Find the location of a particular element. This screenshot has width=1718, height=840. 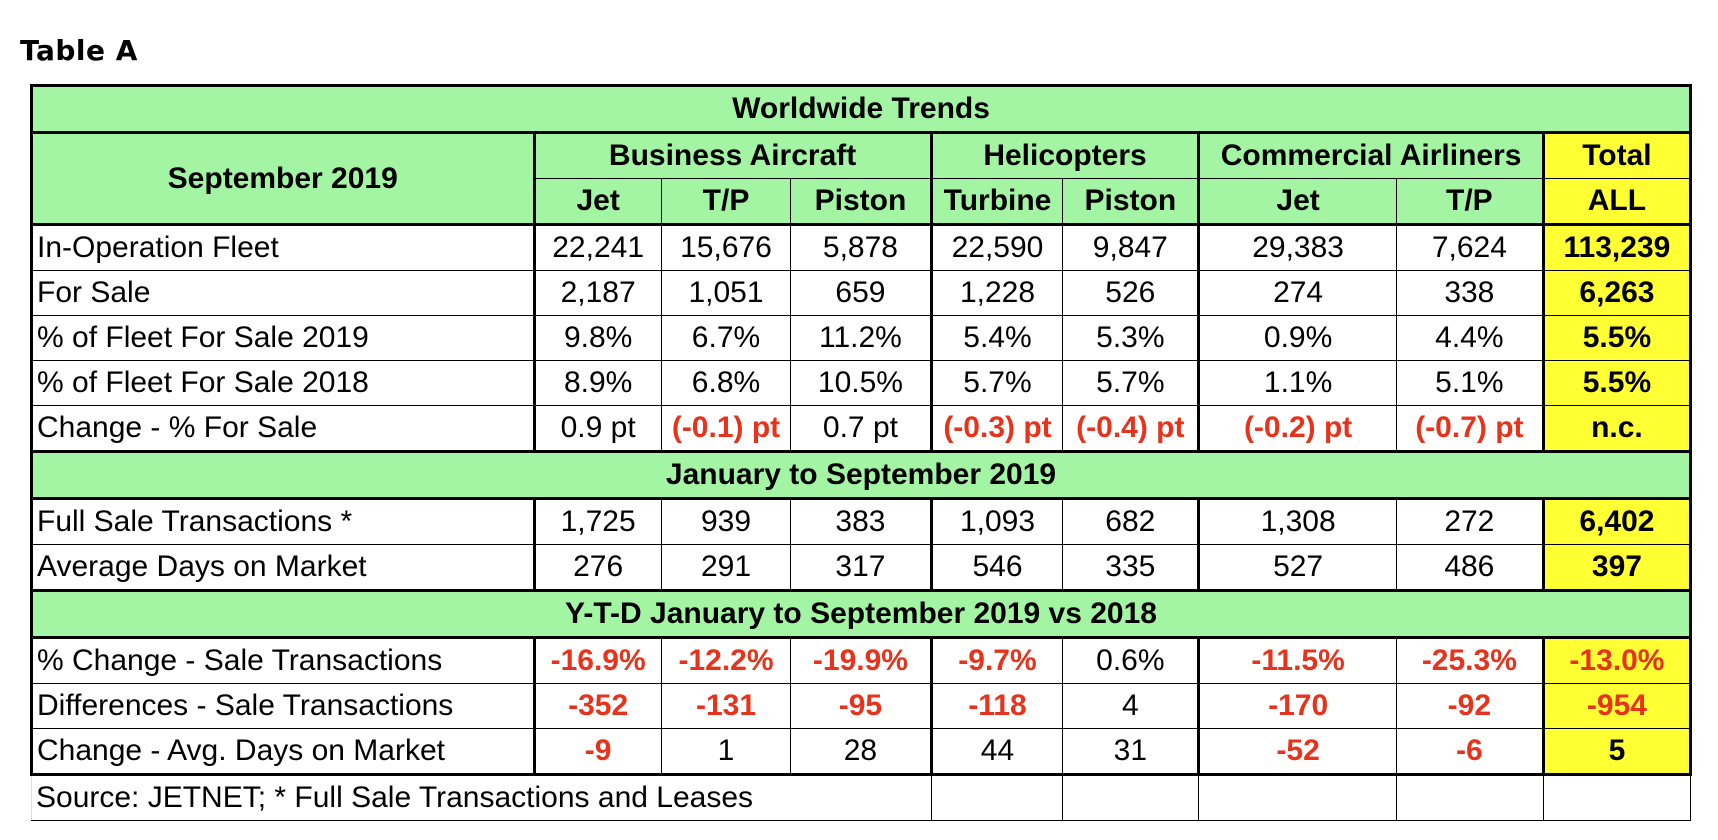

data-cell: 1,051 is located at coordinates (726, 293).